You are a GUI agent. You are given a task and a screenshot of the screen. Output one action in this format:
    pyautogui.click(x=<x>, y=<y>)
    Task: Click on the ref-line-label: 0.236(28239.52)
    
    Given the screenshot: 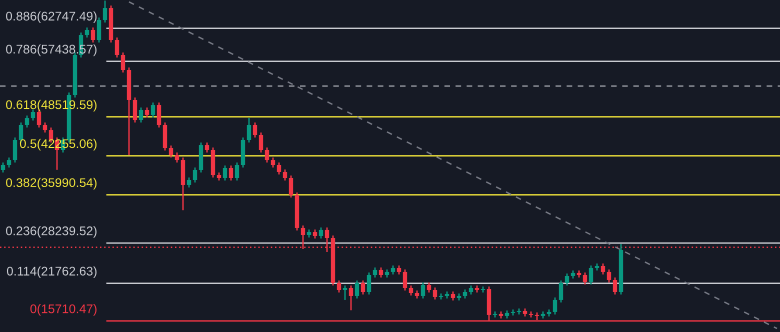 What is the action you would take?
    pyautogui.click(x=51, y=232)
    